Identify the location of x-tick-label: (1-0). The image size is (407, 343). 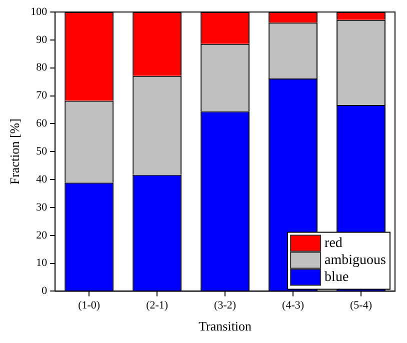
(89, 306).